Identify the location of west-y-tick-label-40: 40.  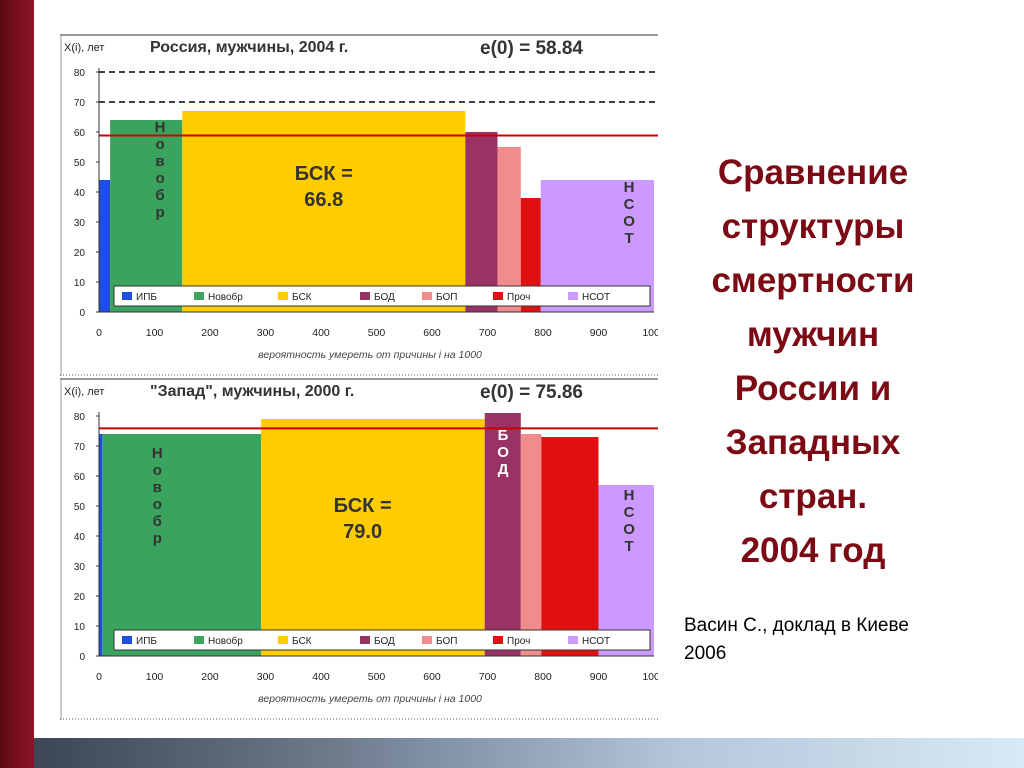
(80, 537).